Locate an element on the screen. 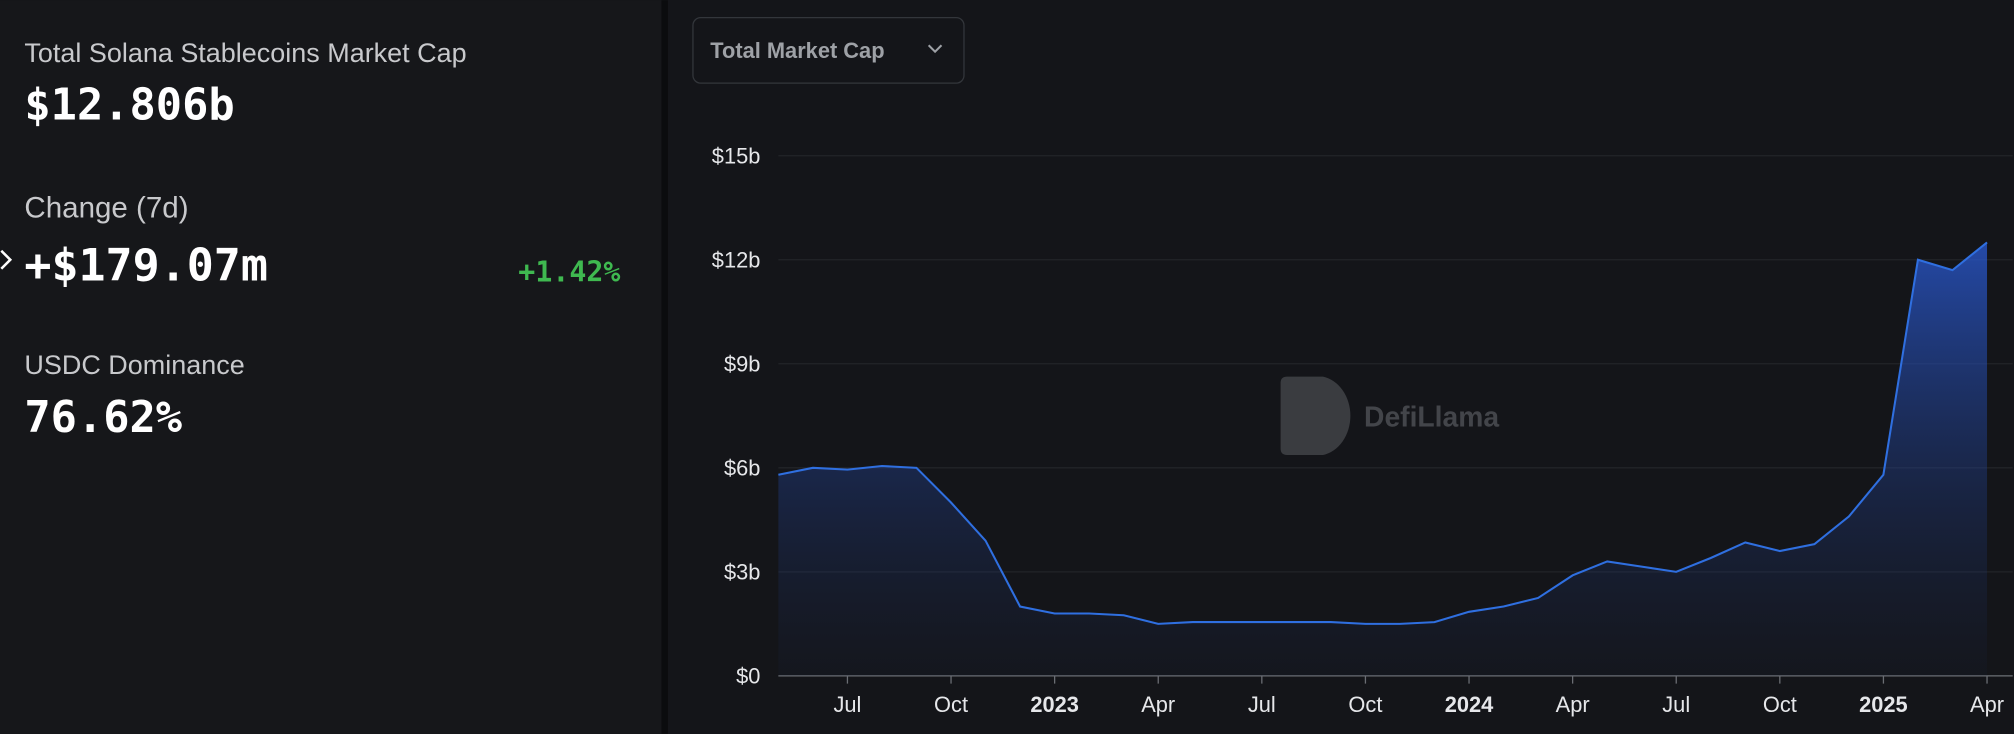 This screenshot has width=2014, height=734. divider is located at coordinates (664, 367).